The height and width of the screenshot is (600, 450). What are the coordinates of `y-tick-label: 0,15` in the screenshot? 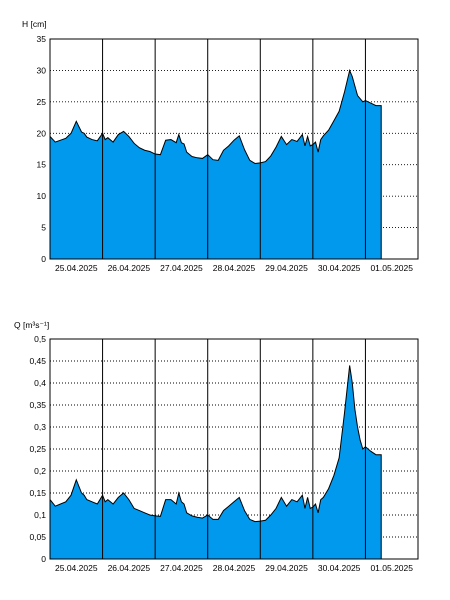 It's located at (37, 493).